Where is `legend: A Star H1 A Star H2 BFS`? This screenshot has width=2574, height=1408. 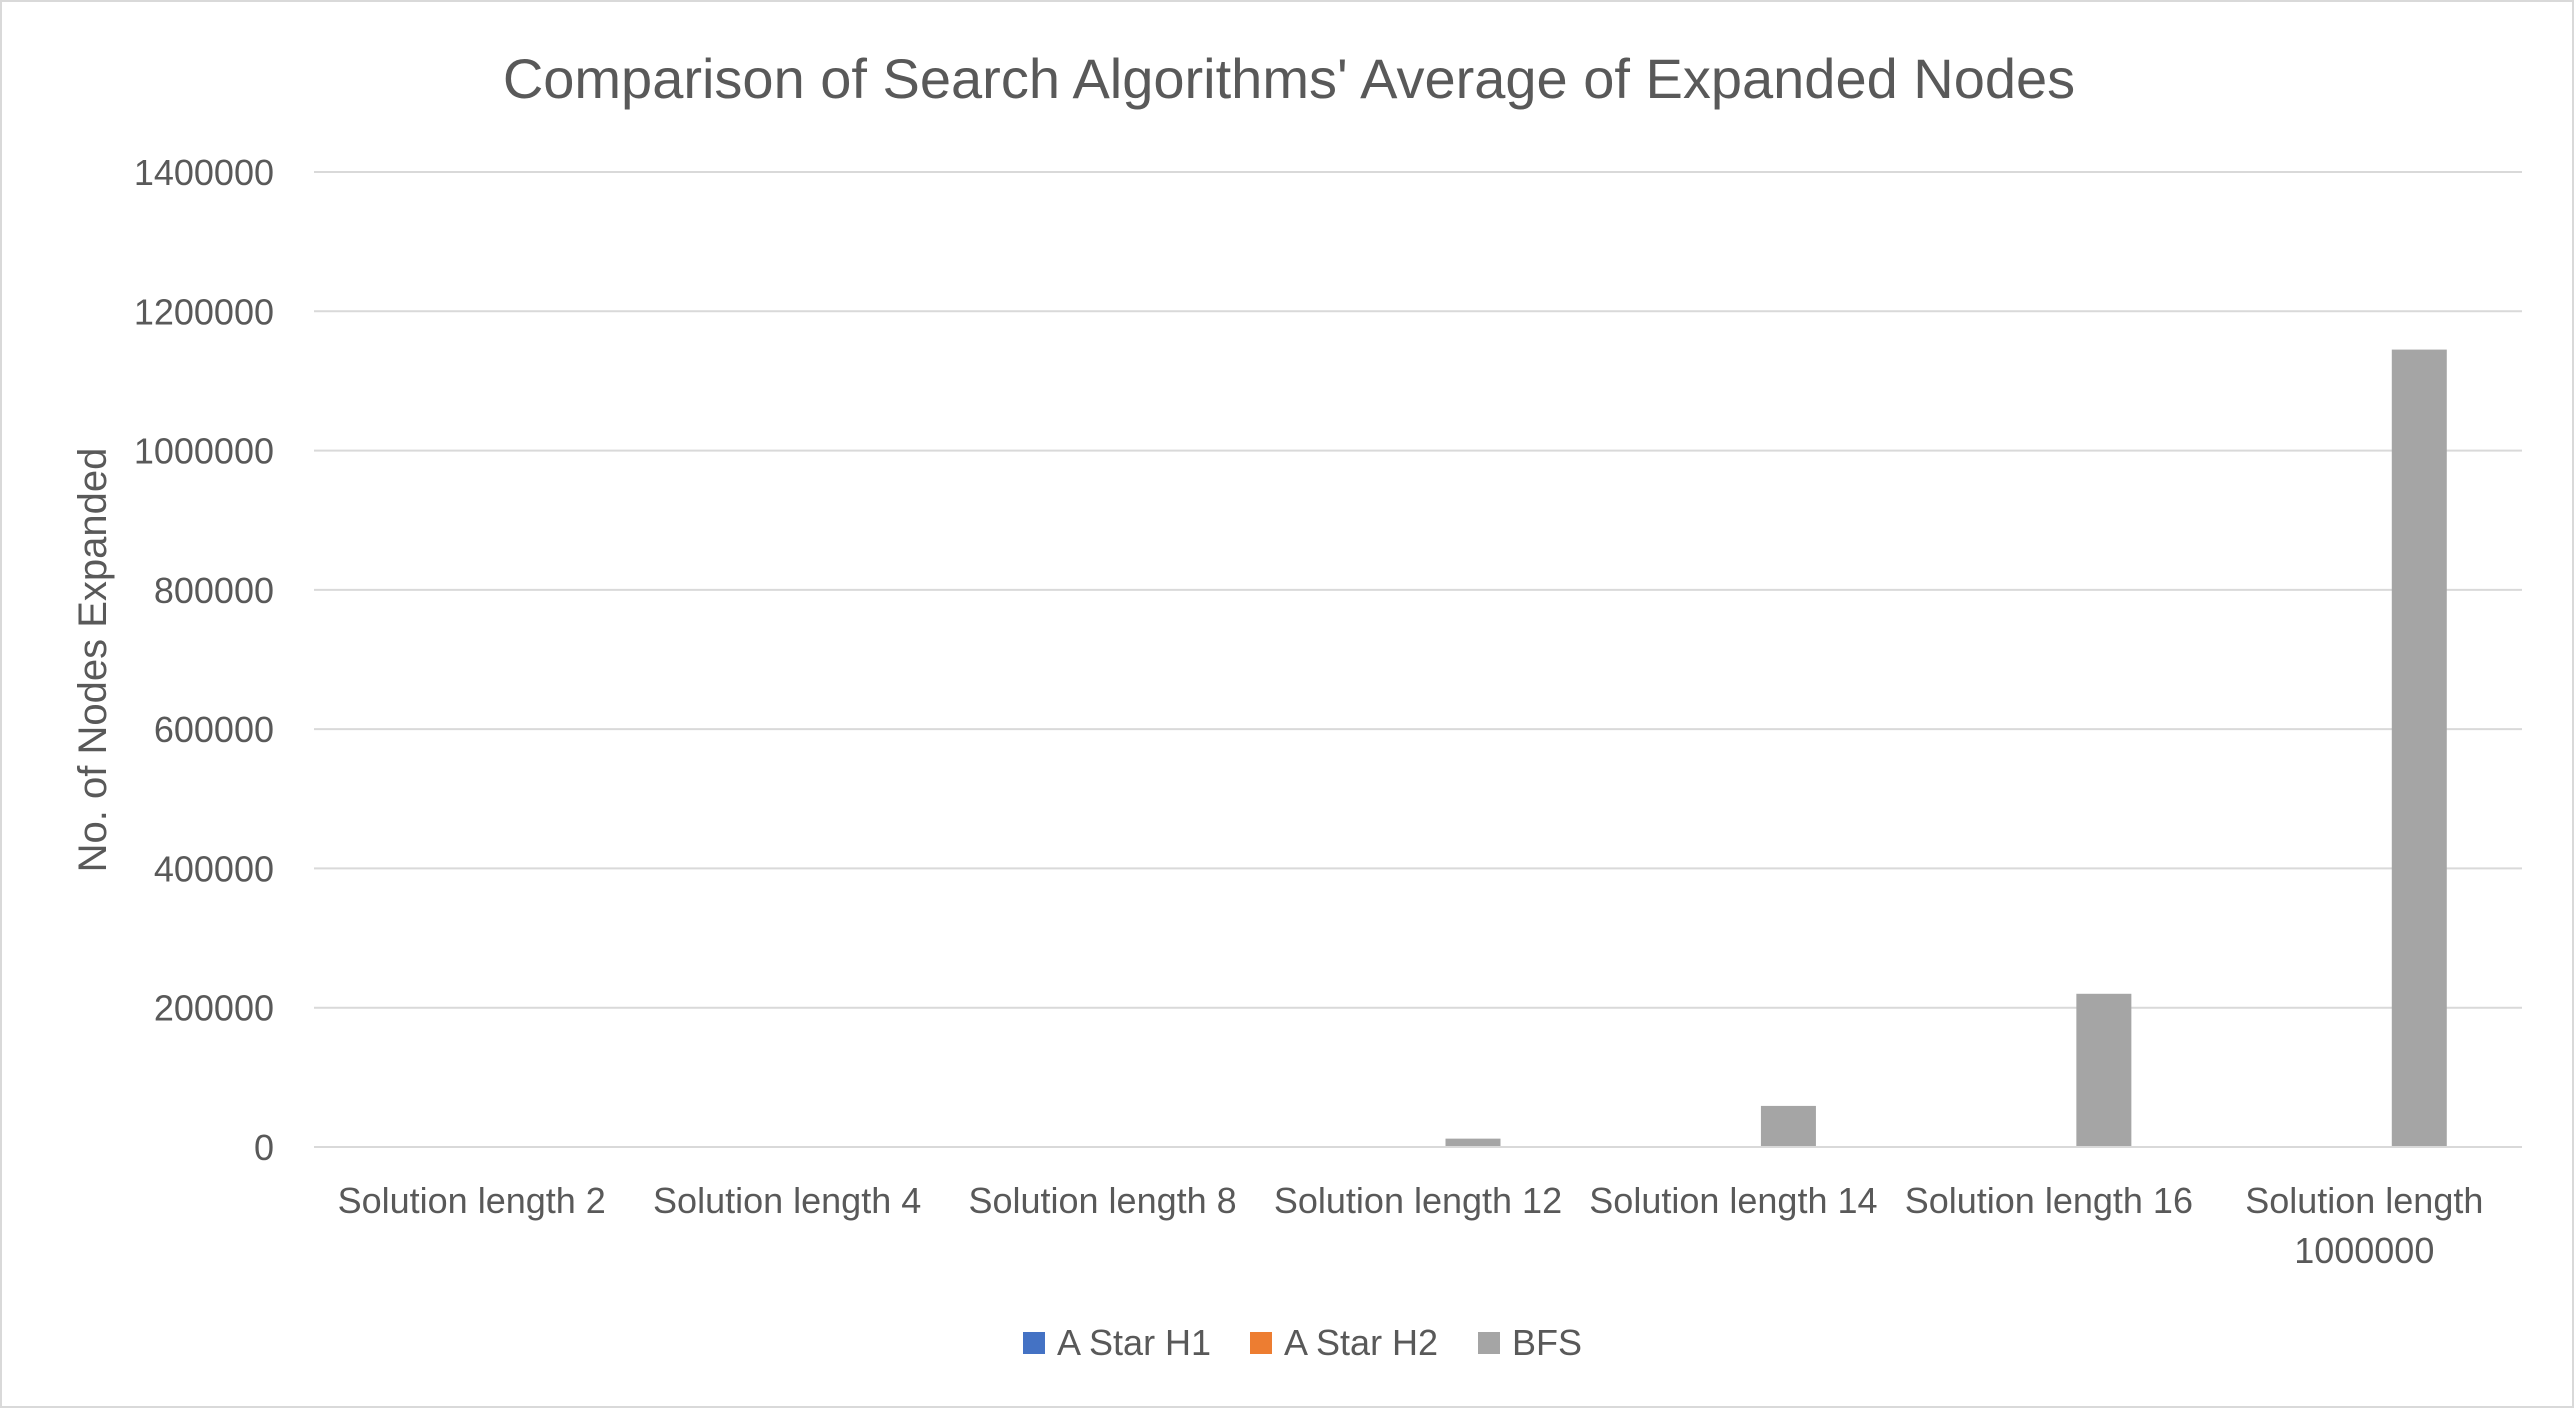
legend: A Star H1 A Star H2 BFS is located at coordinates (1302, 1342).